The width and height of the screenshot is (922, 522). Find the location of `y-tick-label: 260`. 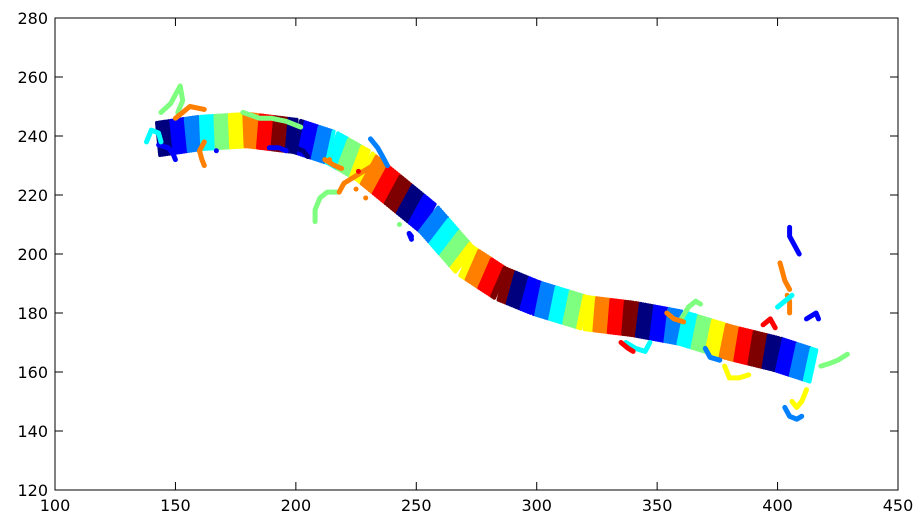

y-tick-label: 260 is located at coordinates (32, 77).